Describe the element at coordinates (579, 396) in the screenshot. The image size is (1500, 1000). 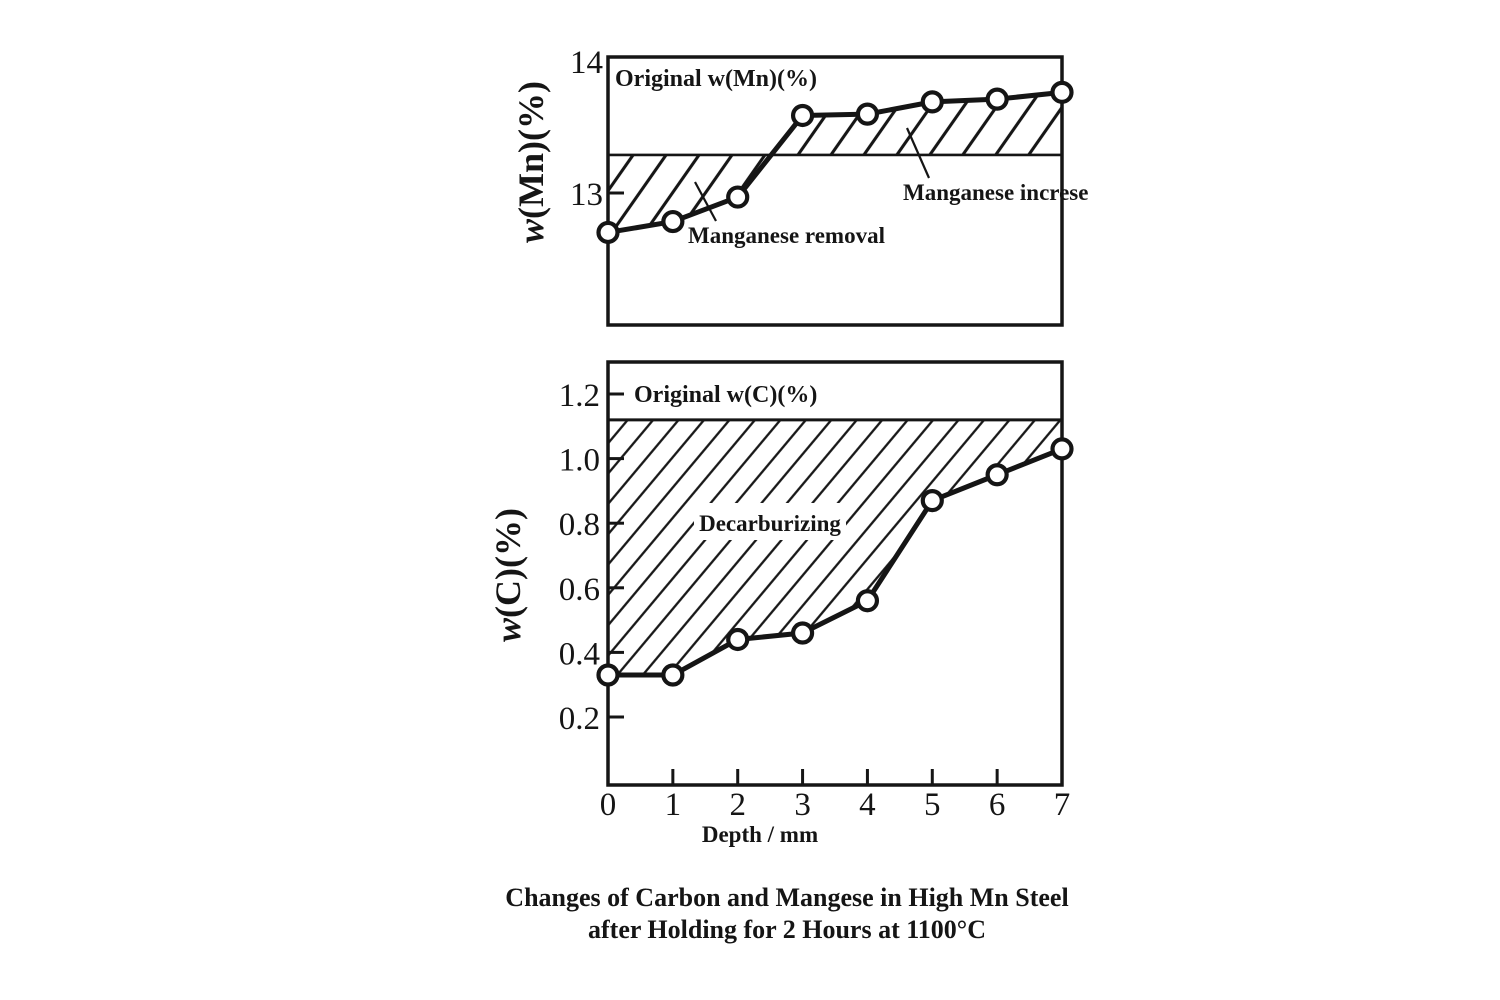
I see `c-y-tick-label: 1.2` at that location.